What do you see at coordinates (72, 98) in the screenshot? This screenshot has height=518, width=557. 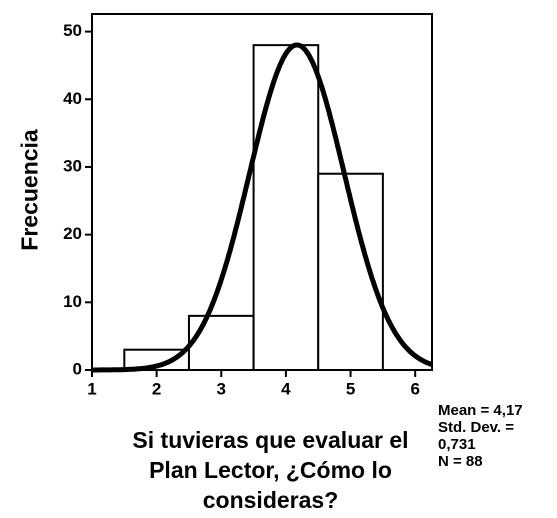 I see `y-tick-label: 40` at bounding box center [72, 98].